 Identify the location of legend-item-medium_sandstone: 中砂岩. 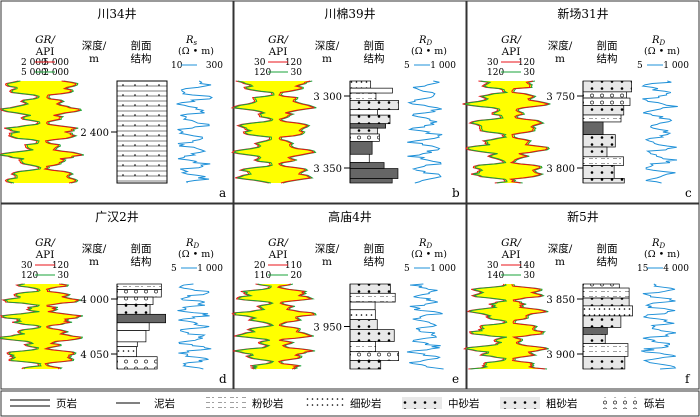
(441, 403).